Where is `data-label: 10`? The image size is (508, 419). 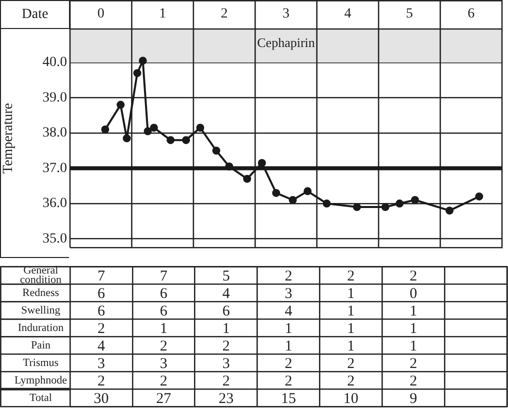 data-label: 10 is located at coordinates (350, 398).